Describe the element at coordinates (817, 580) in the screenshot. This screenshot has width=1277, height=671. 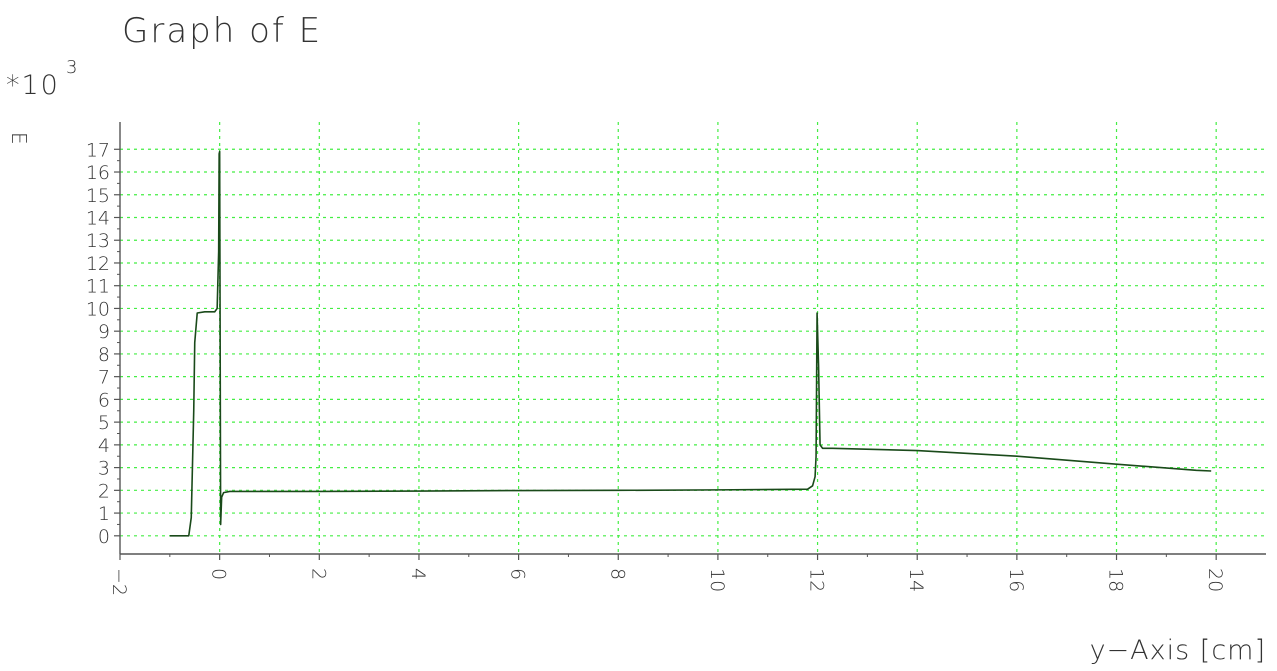
I see `x-tick-label: 12` at that location.